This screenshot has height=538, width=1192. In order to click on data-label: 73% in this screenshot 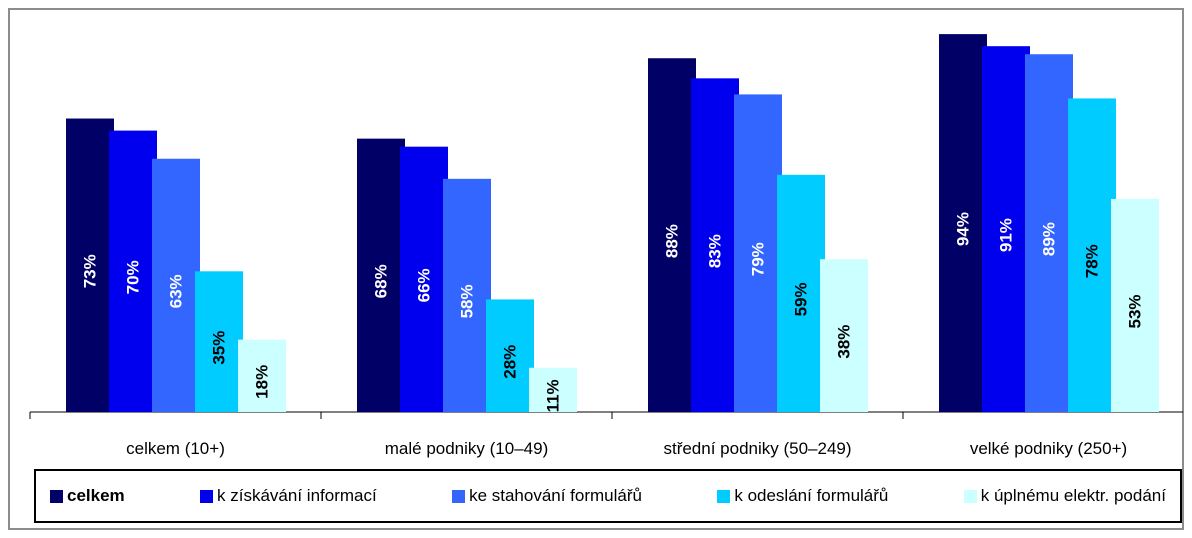, I will do `click(90, 271)`.